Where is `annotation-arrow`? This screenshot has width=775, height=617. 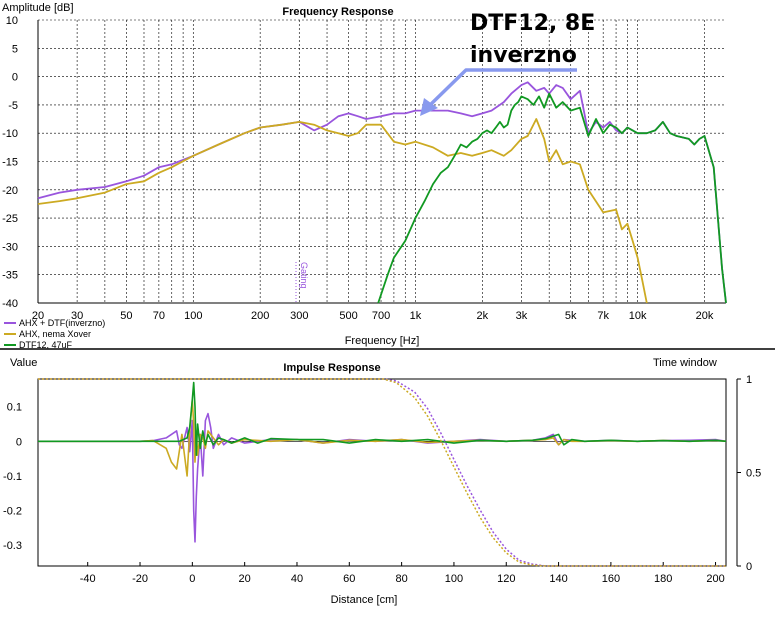 annotation-arrow is located at coordinates (501, 88).